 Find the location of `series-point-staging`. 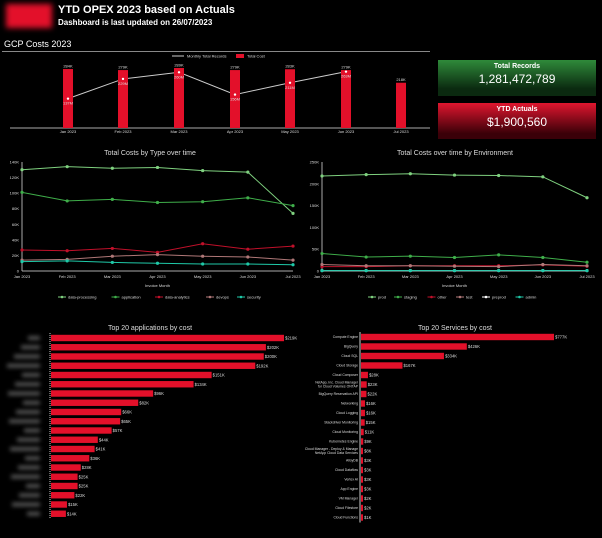

series-point-staging is located at coordinates (499, 255).